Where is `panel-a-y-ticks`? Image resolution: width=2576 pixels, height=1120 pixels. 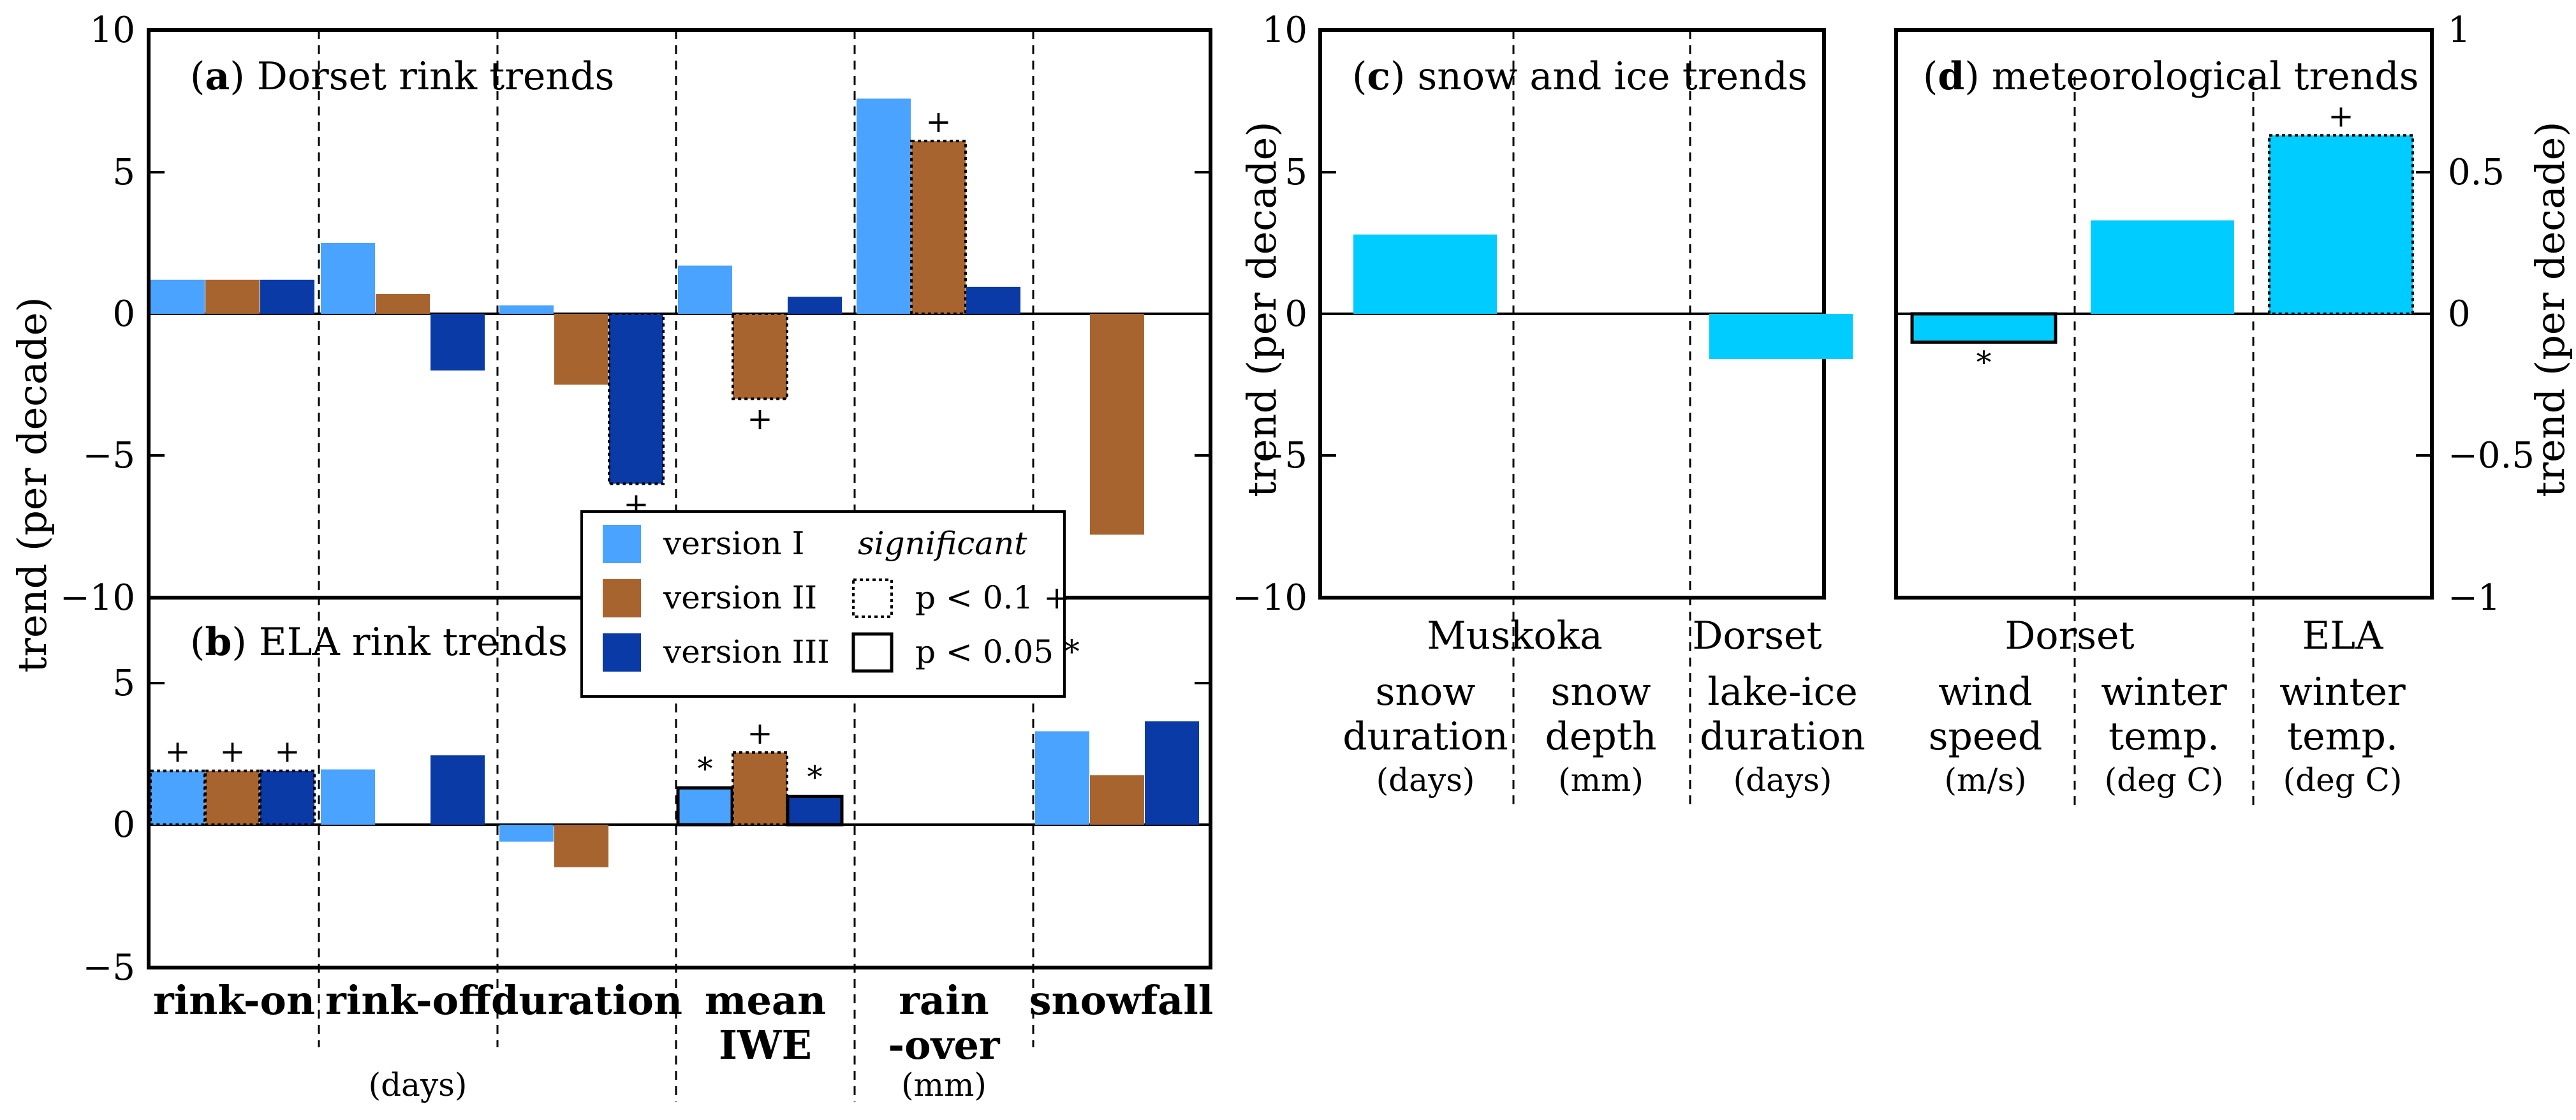
panel-a-y-ticks is located at coordinates (680, 314).